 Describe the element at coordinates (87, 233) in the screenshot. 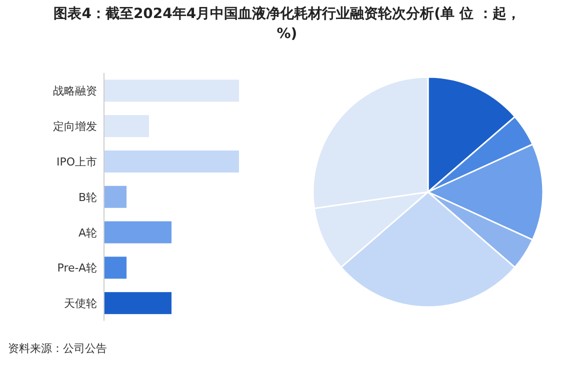

I see `y-tick-label: A轮` at that location.